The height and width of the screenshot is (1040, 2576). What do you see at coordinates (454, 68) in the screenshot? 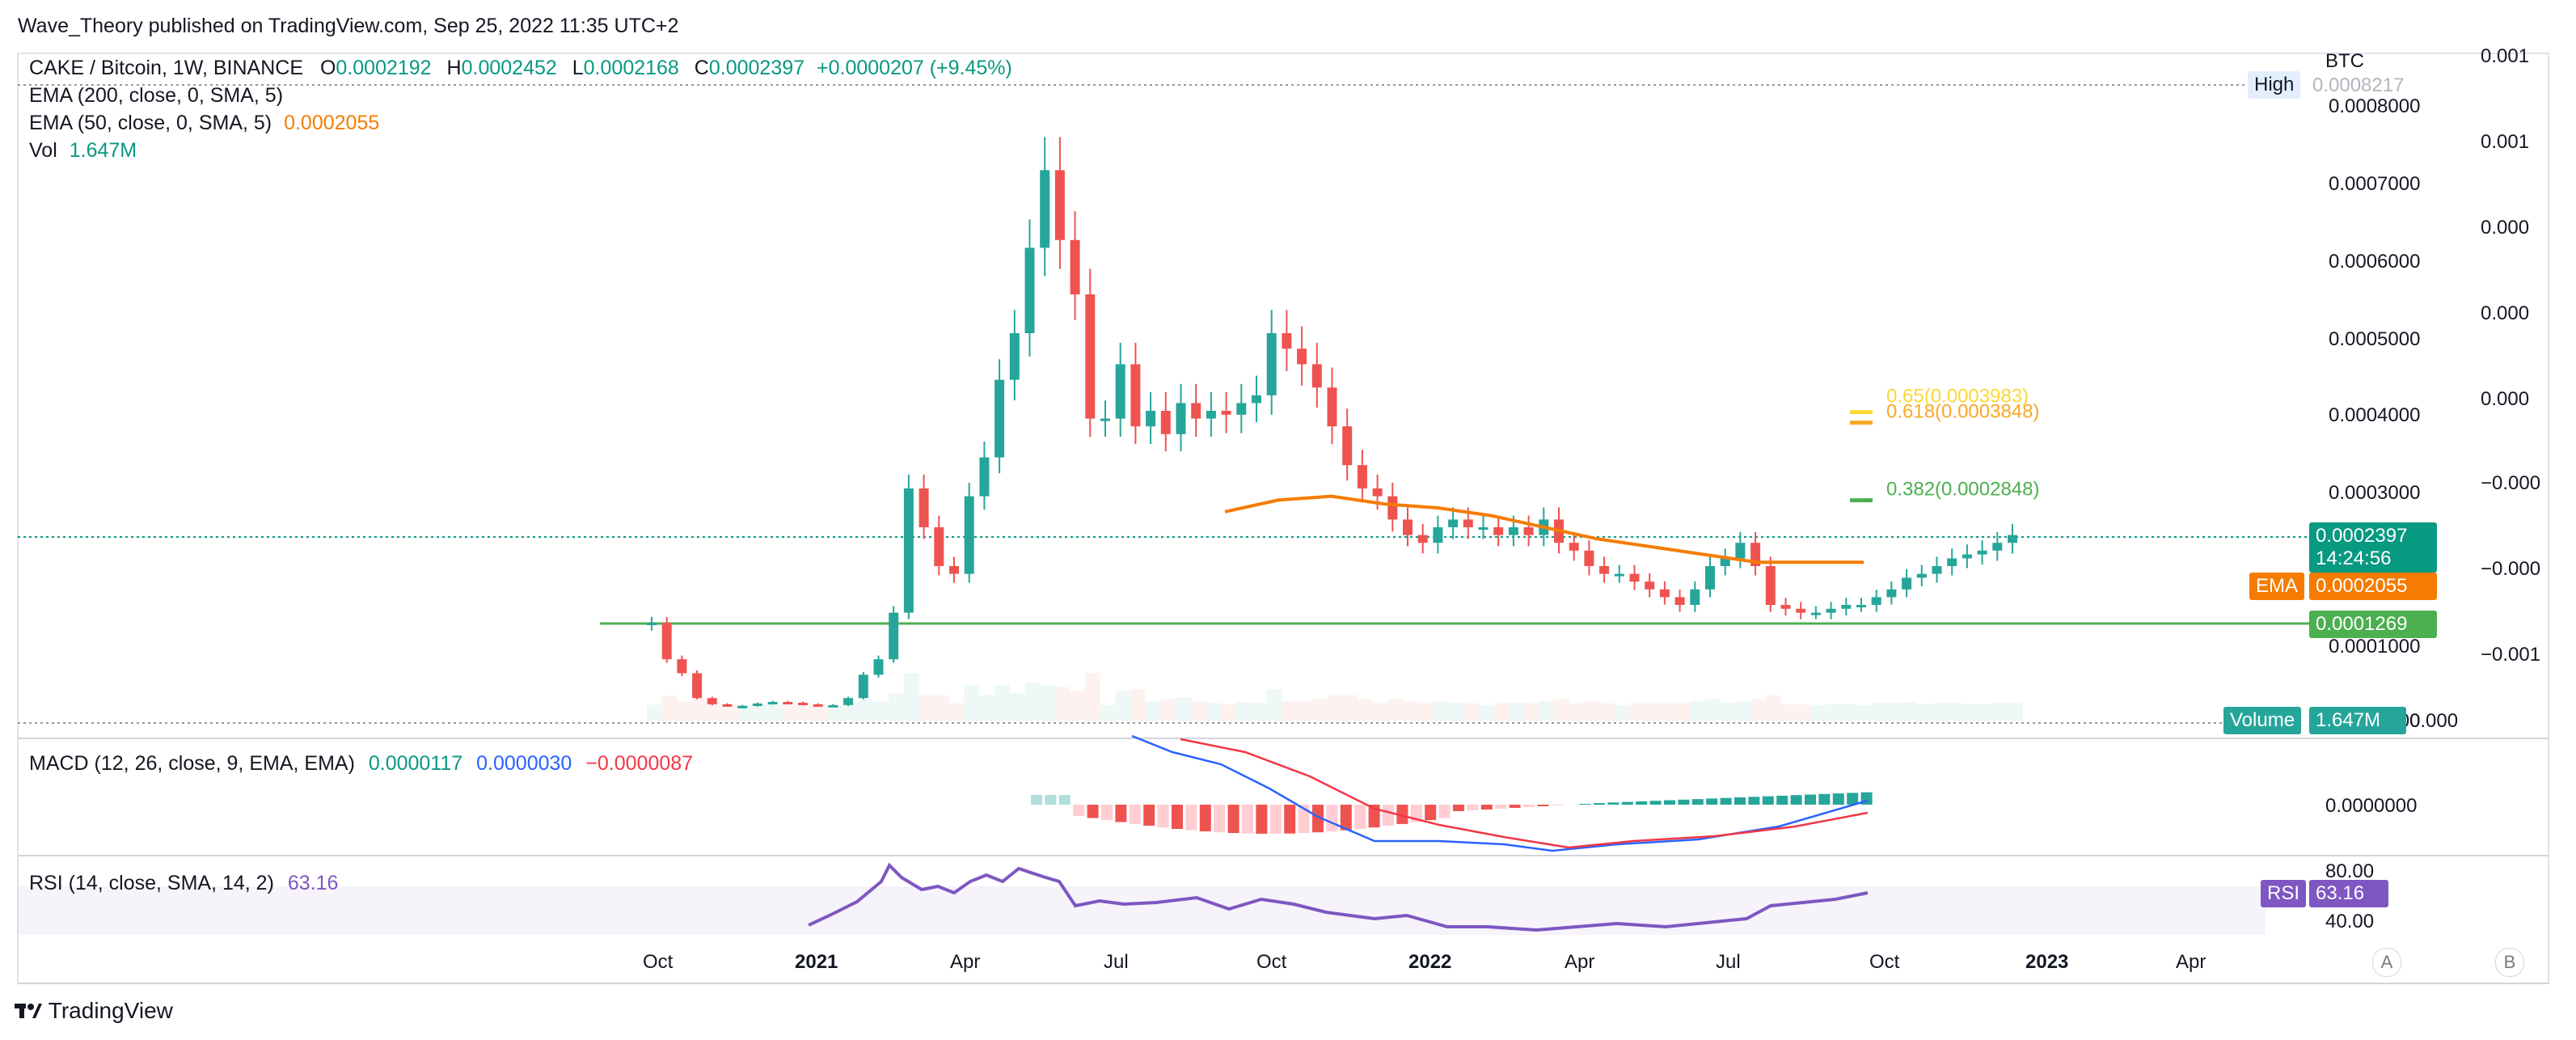
I see `high-label: H` at bounding box center [454, 68].